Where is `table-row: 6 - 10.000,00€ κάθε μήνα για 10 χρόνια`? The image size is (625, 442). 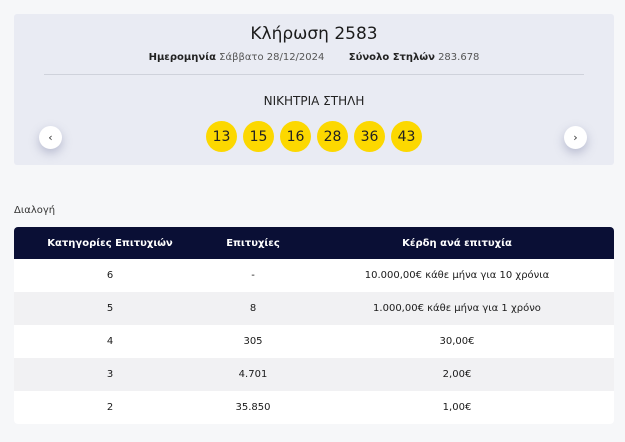
table-row: 6 - 10.000,00€ κάθε μήνα για 10 χρόνια is located at coordinates (314, 275).